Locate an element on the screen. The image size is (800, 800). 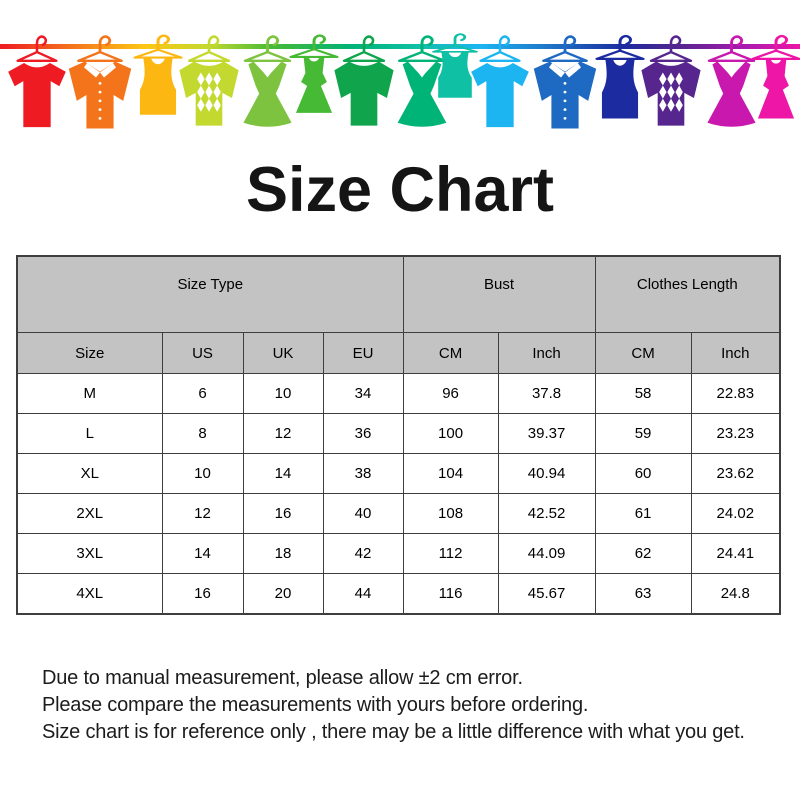
table-row: 2XL 12 16 40 108 42.52 61 24.02 is located at coordinates (398, 514).